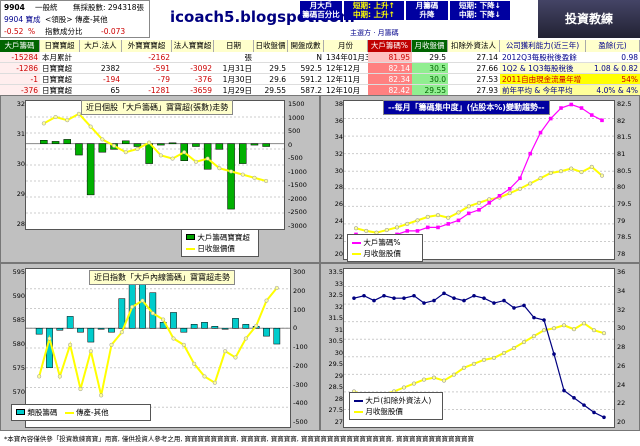 The height and width of the screenshot is (446, 640). I want to click on legend-swatch-yellow, so click(356, 254).